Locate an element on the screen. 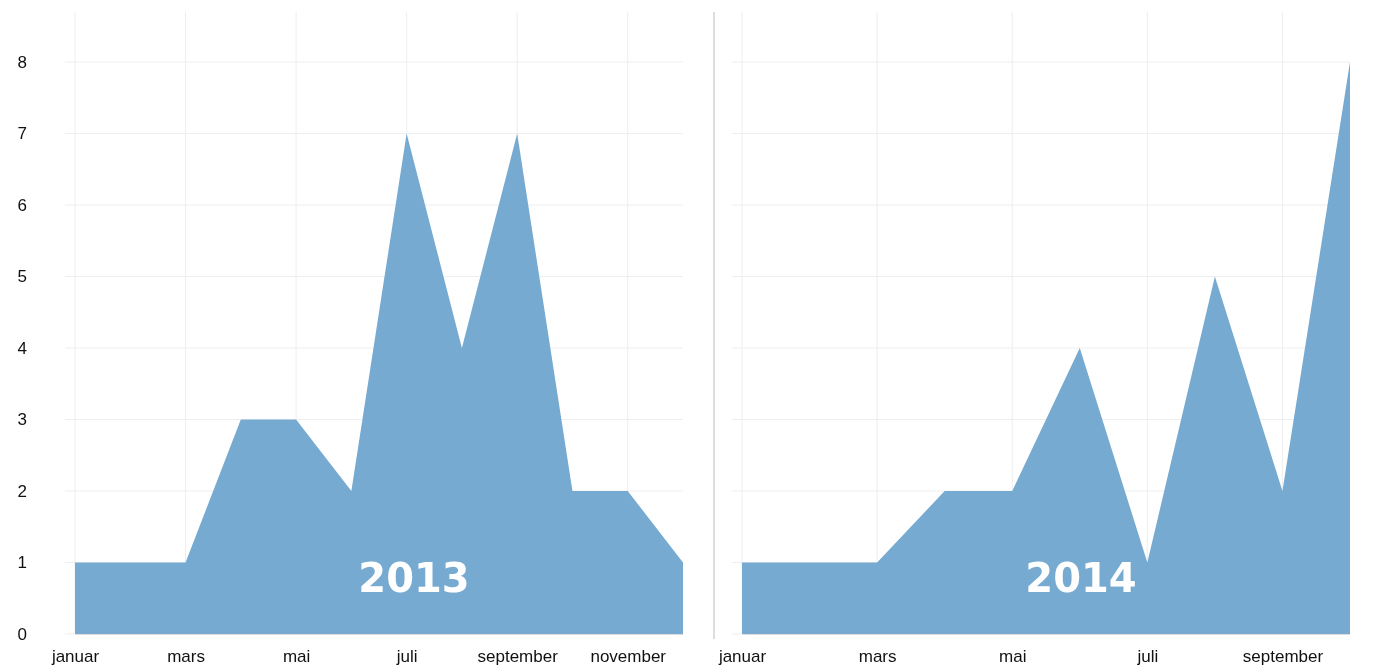  y-tick-label: 6 is located at coordinates (22, 205).